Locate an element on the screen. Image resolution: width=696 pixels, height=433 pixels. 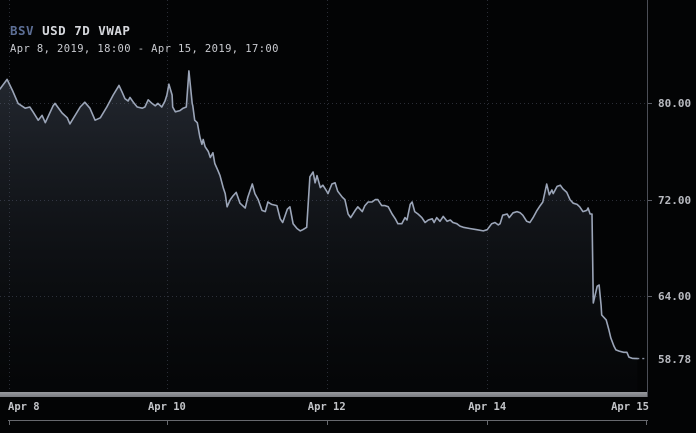
symbol-label: BSV is located at coordinates (22, 30).